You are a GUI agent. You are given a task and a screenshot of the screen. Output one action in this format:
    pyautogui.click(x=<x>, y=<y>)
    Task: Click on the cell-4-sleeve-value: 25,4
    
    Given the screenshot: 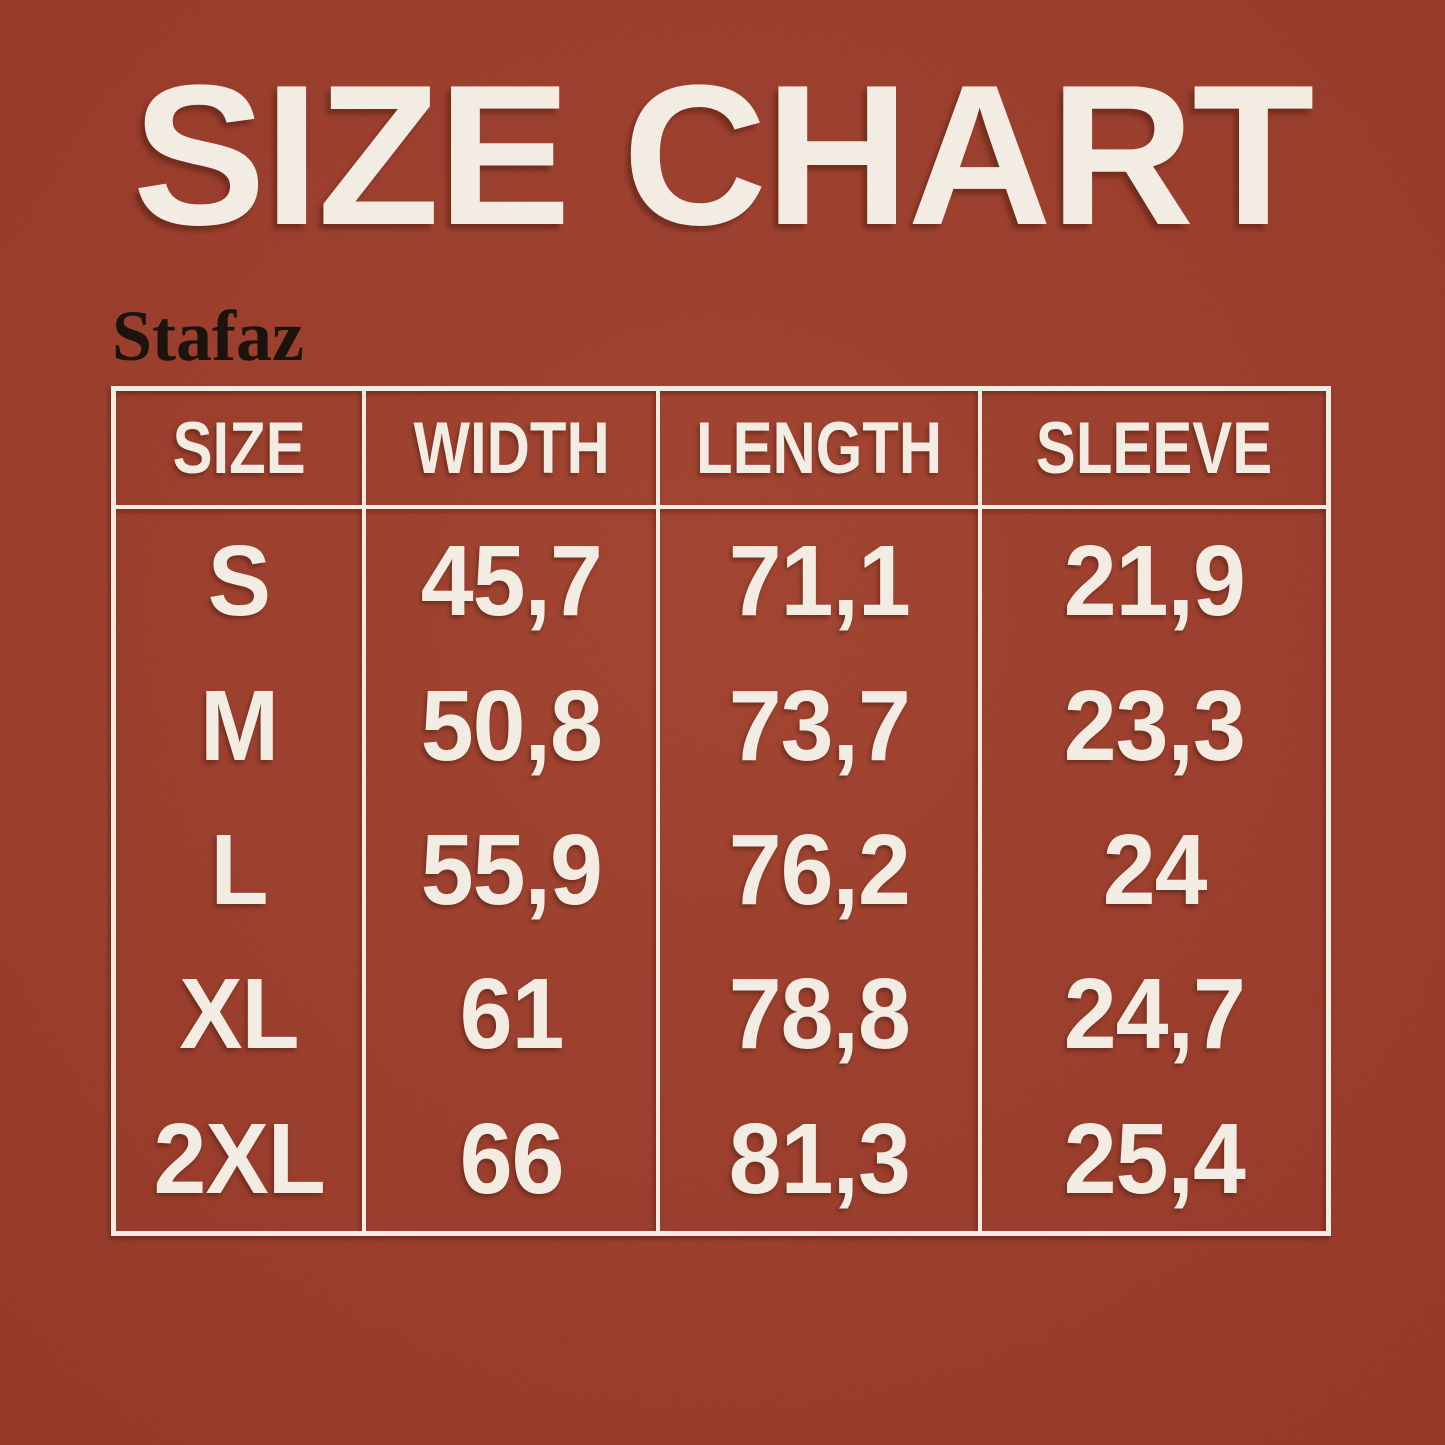 What is the action you would take?
    pyautogui.click(x=1154, y=1158)
    